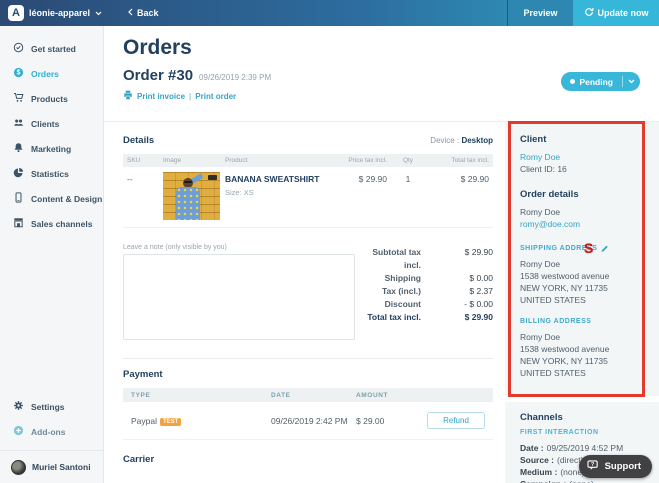  What do you see at coordinates (18, 223) in the screenshot?
I see `store-icon` at bounding box center [18, 223].